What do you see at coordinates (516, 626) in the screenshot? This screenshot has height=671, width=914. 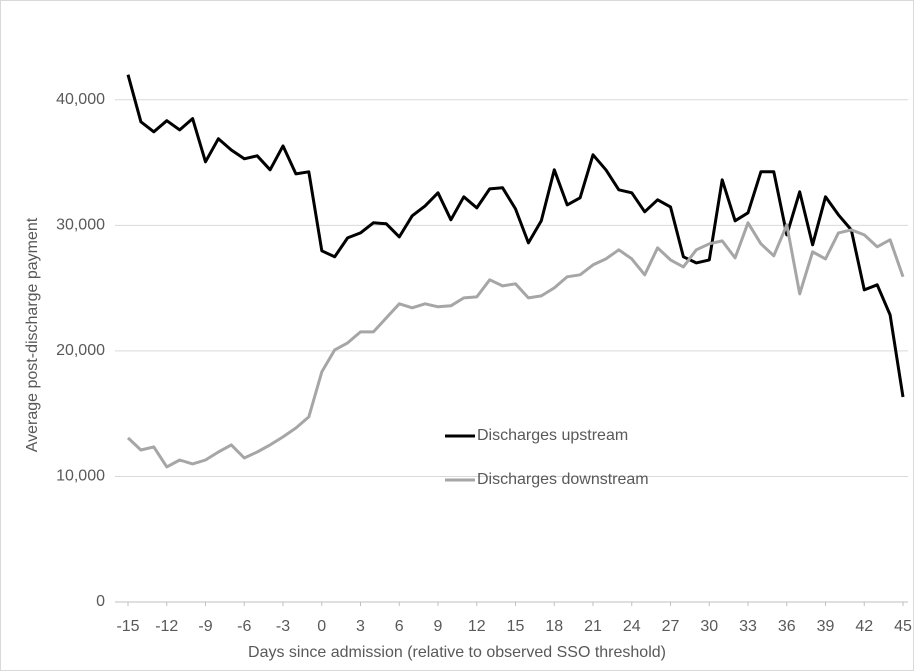 I see `x-tick-label: 15` at bounding box center [516, 626].